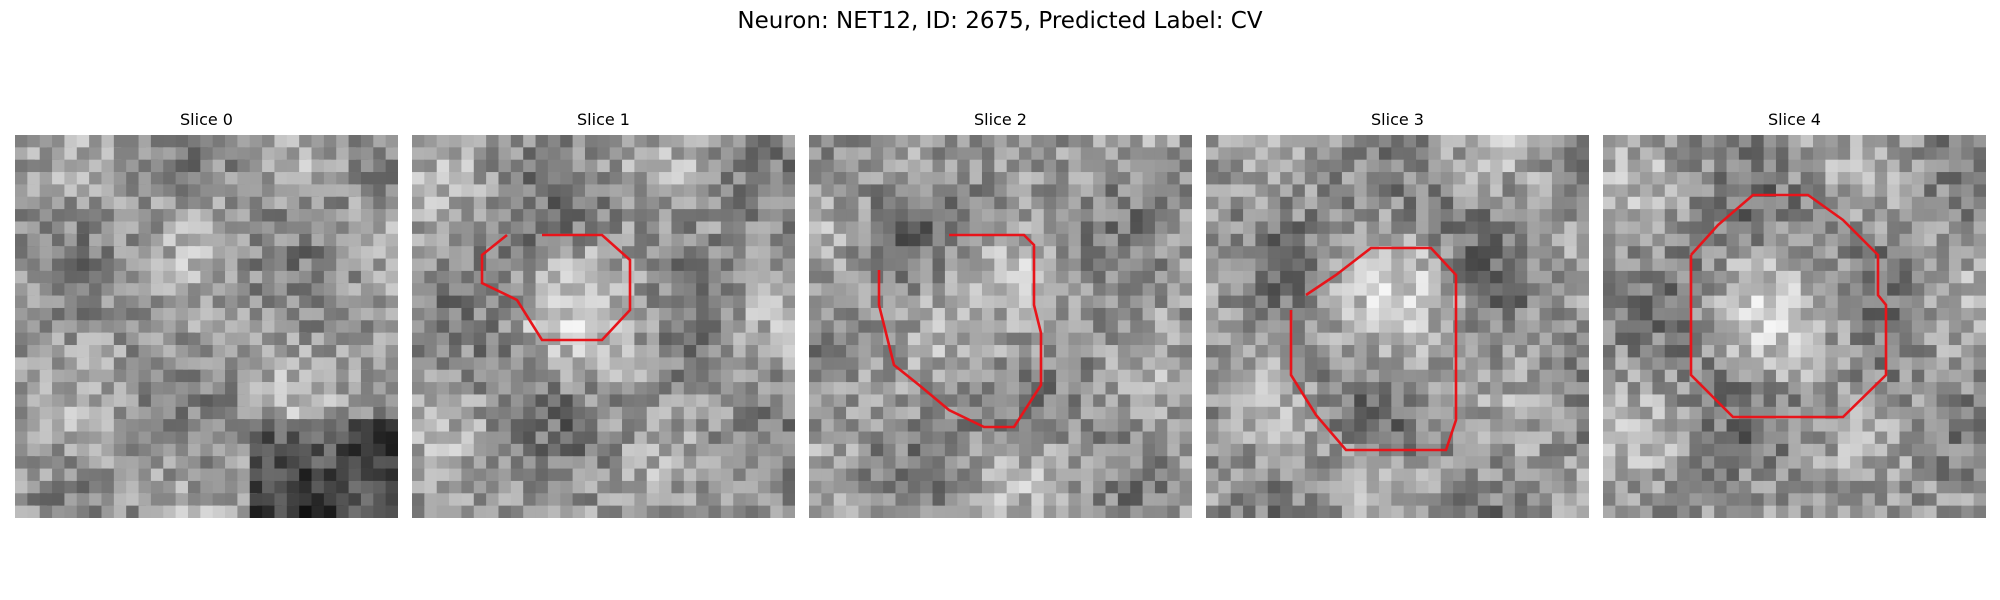 This screenshot has width=2000, height=600. Describe the element at coordinates (1397, 119) in the screenshot. I see `slice-title: Slice 3` at that location.